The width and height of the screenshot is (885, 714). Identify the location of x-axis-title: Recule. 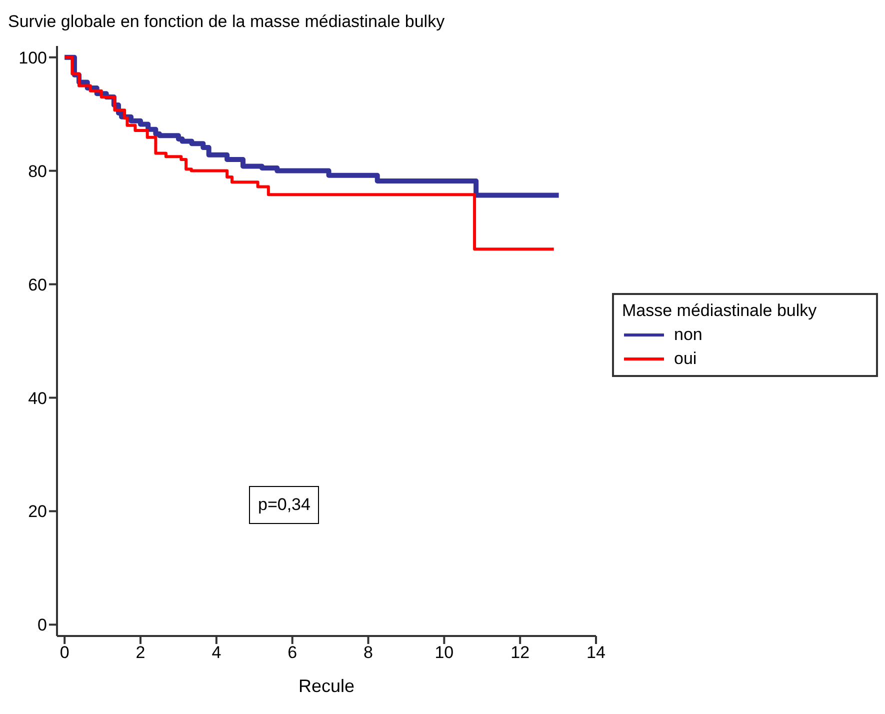
(326, 686).